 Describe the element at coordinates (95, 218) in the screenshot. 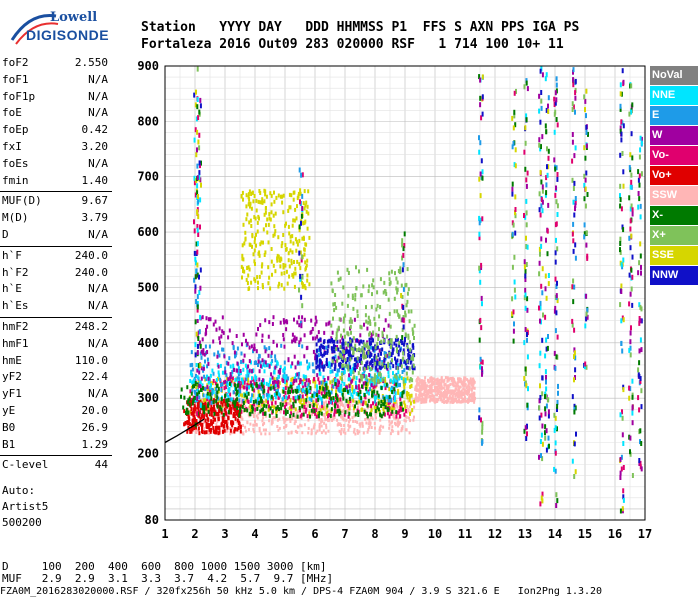

I see `param-value: 3.79` at that location.